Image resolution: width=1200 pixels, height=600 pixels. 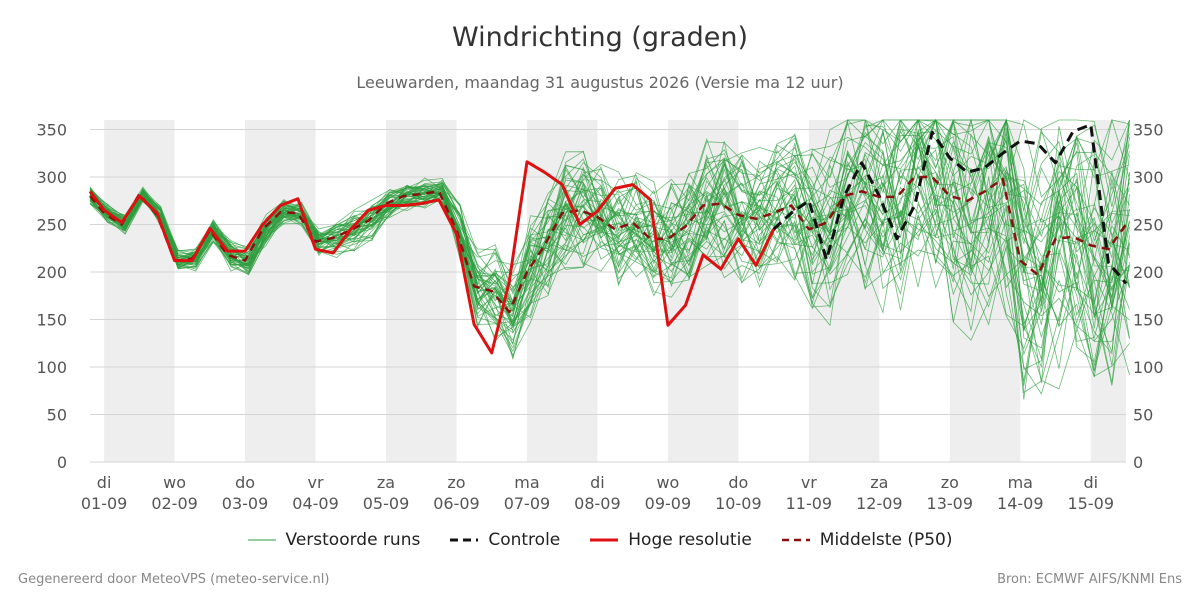 I want to click on legend-item-control: Controle, so click(x=505, y=540).